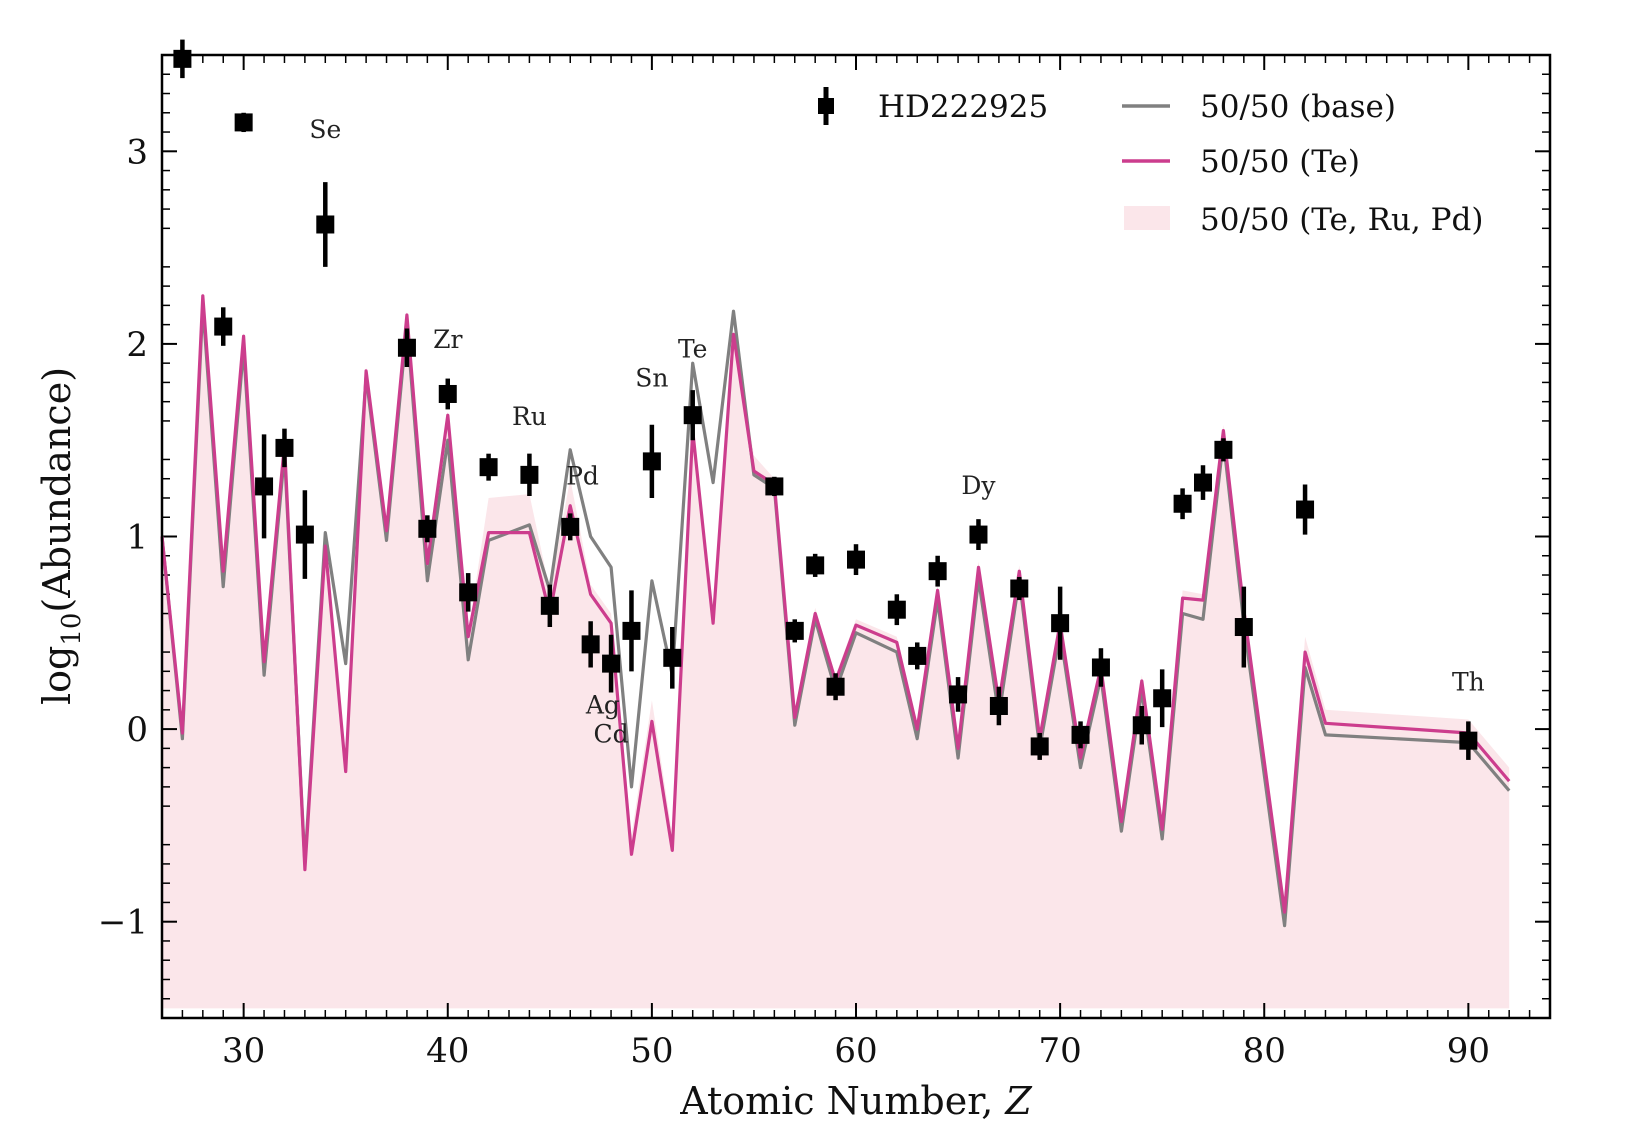  I want to click on x-tick-label: 70, so click(1059, 1051).